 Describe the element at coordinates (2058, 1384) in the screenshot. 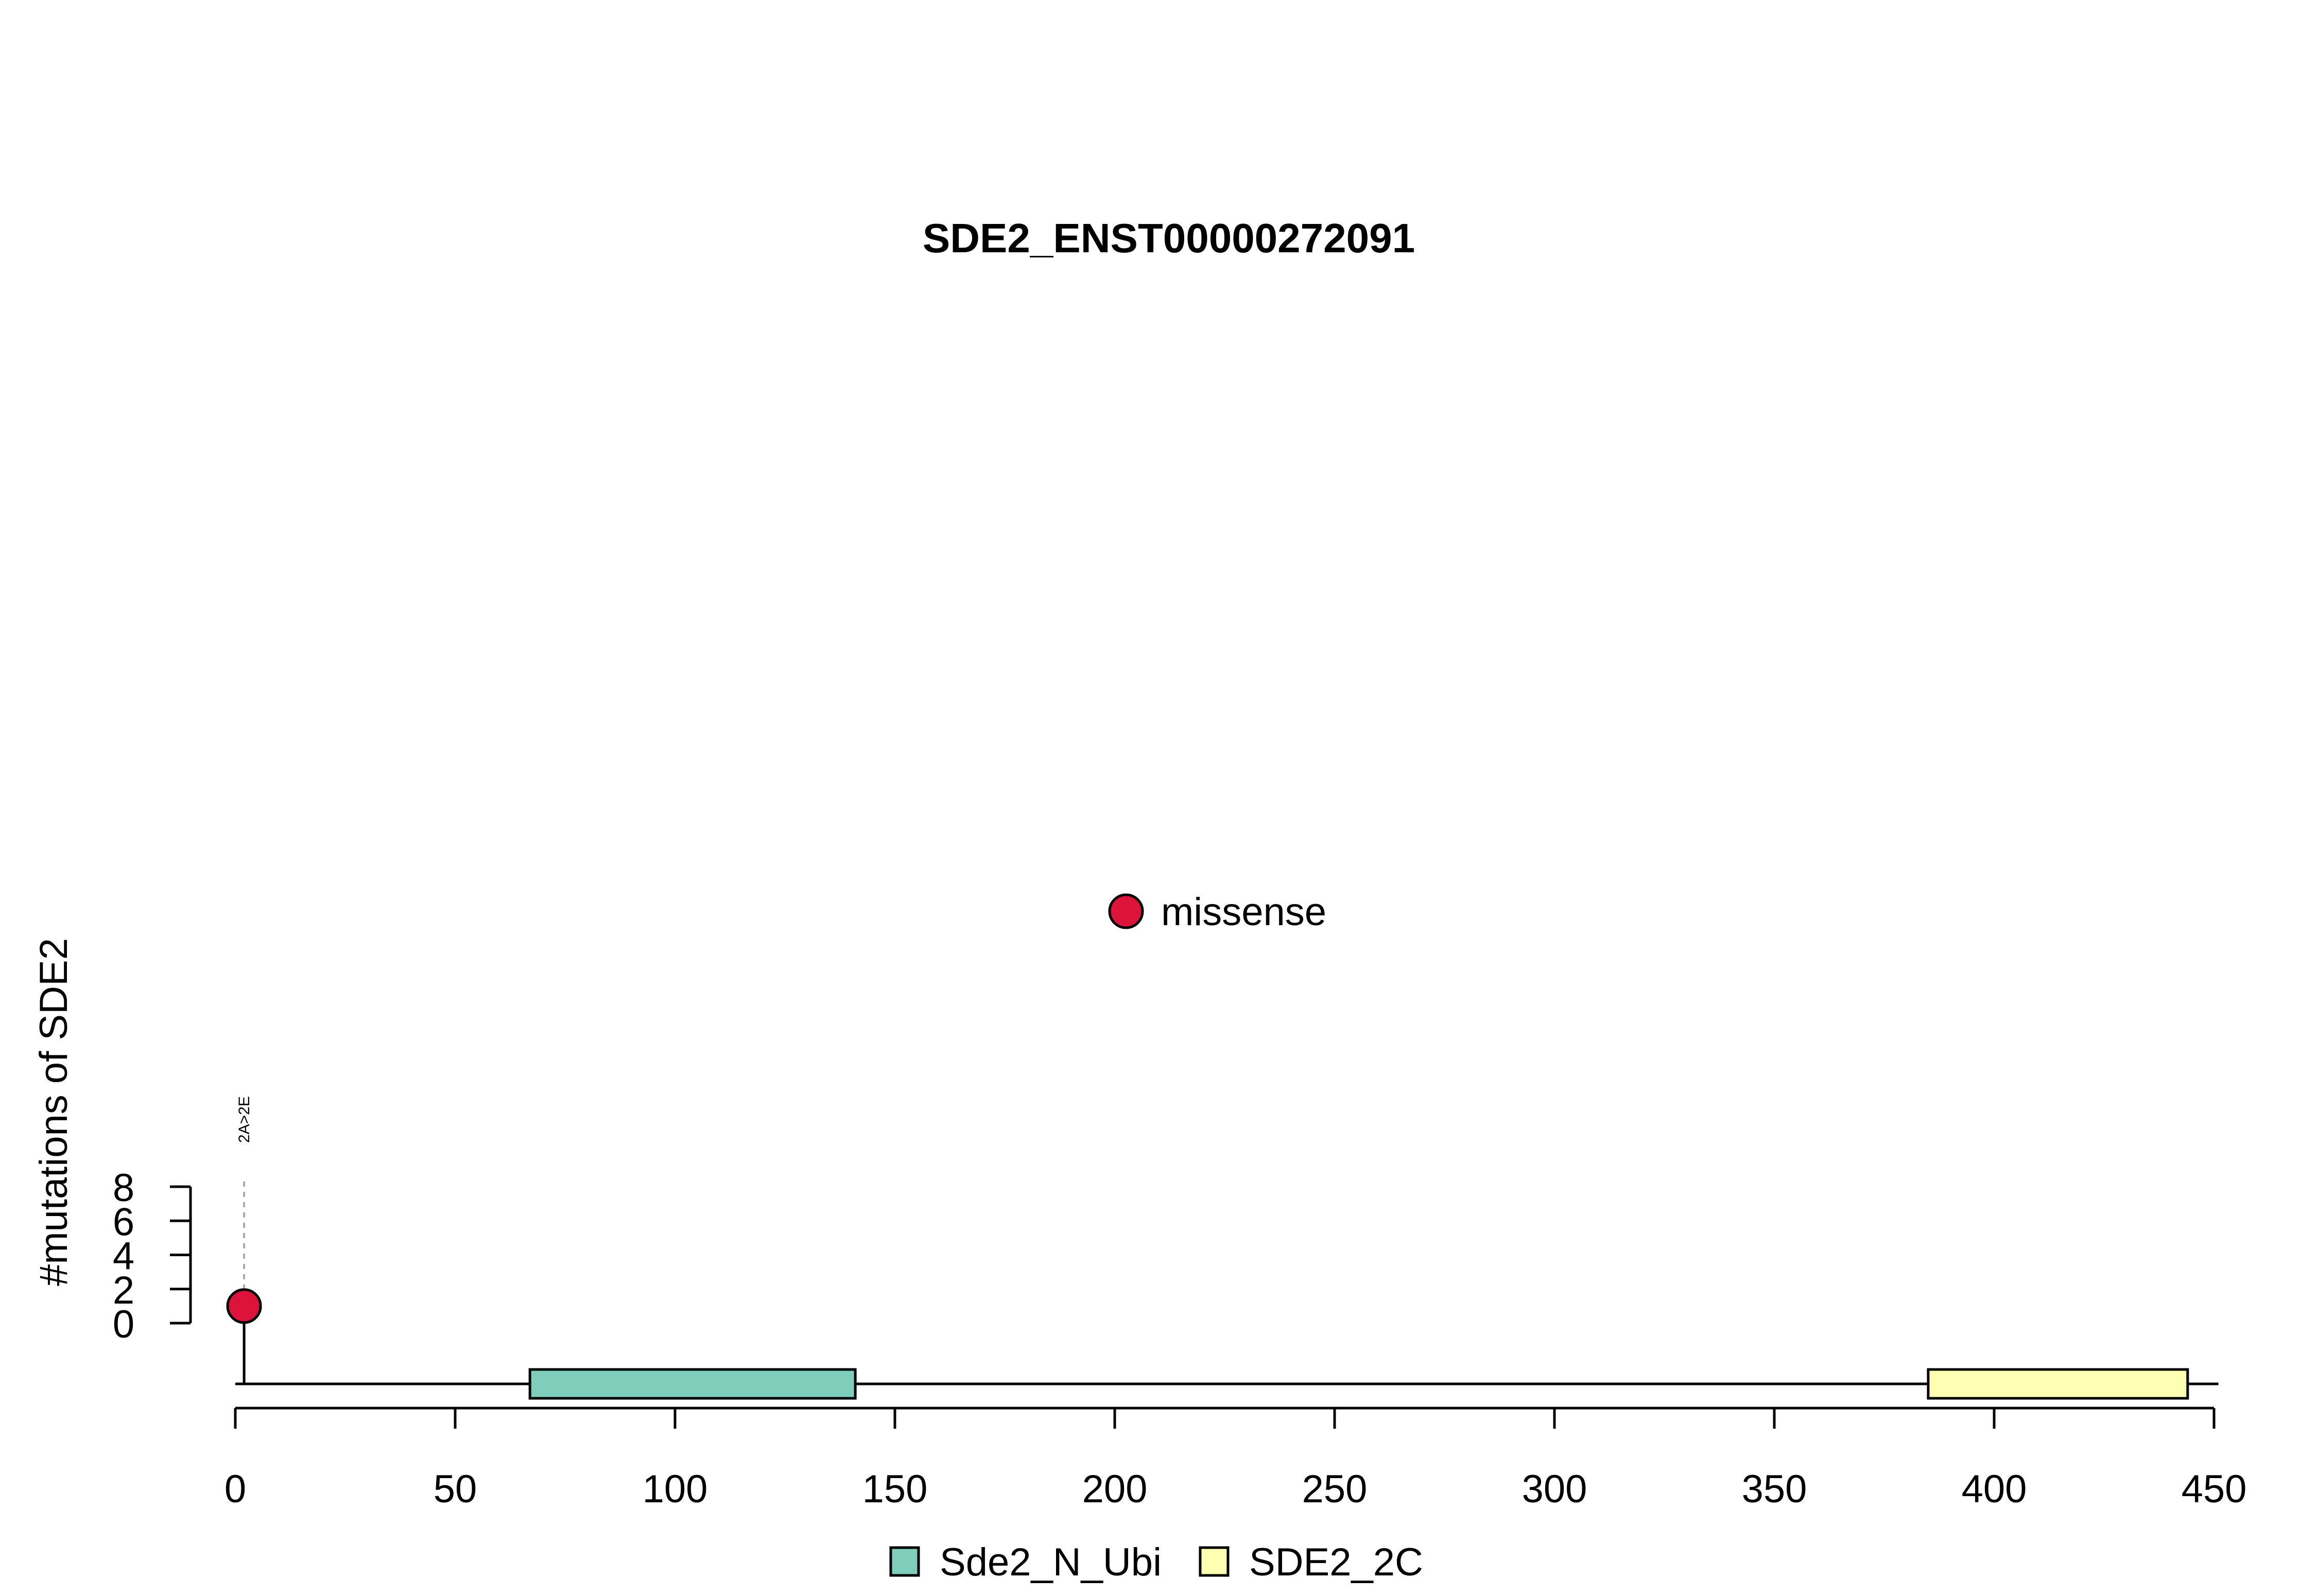

I see `domain-SDE2_2C` at that location.